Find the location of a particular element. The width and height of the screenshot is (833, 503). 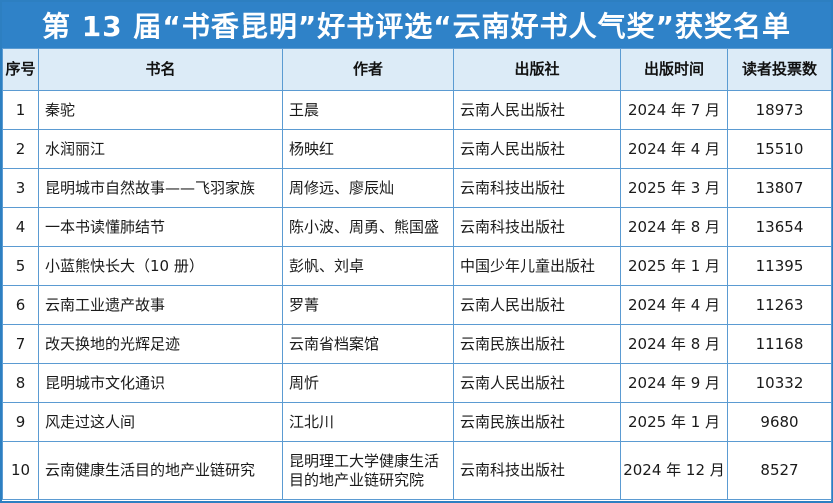

cell-author: 江北川 is located at coordinates (368, 422).